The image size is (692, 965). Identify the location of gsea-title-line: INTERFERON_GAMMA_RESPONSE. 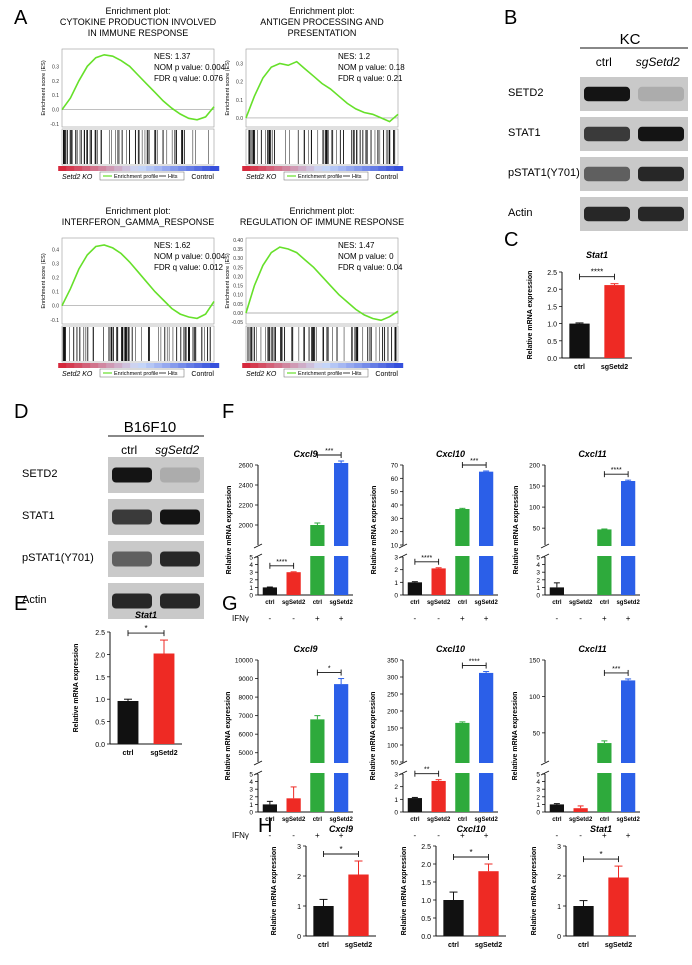
(138, 222).